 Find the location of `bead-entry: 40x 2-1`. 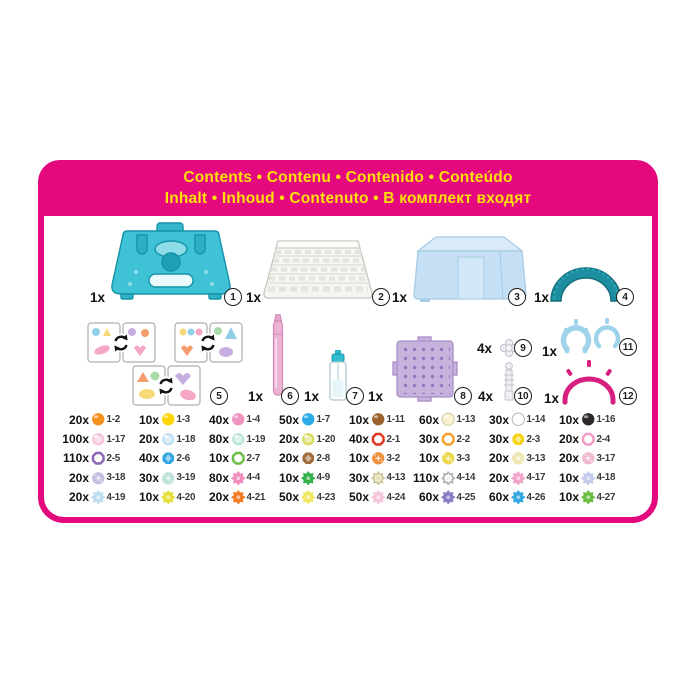

bead-entry: 40x 2-1 is located at coordinates (373, 439).